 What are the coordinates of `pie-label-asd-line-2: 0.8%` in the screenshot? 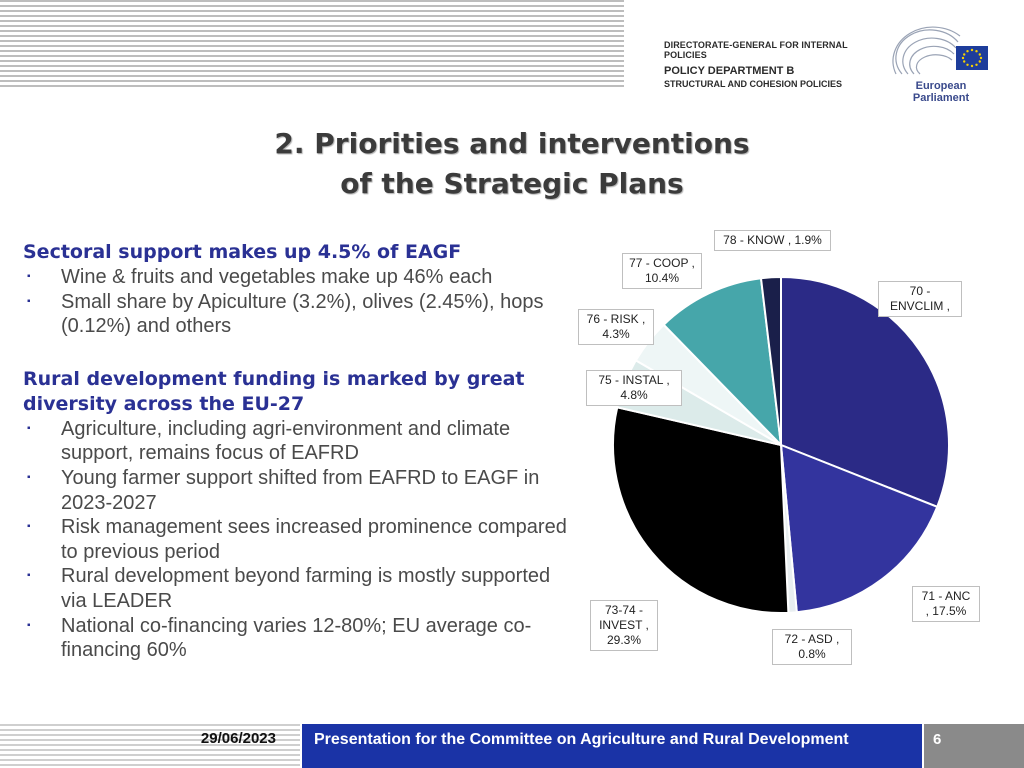 It's located at (812, 654).